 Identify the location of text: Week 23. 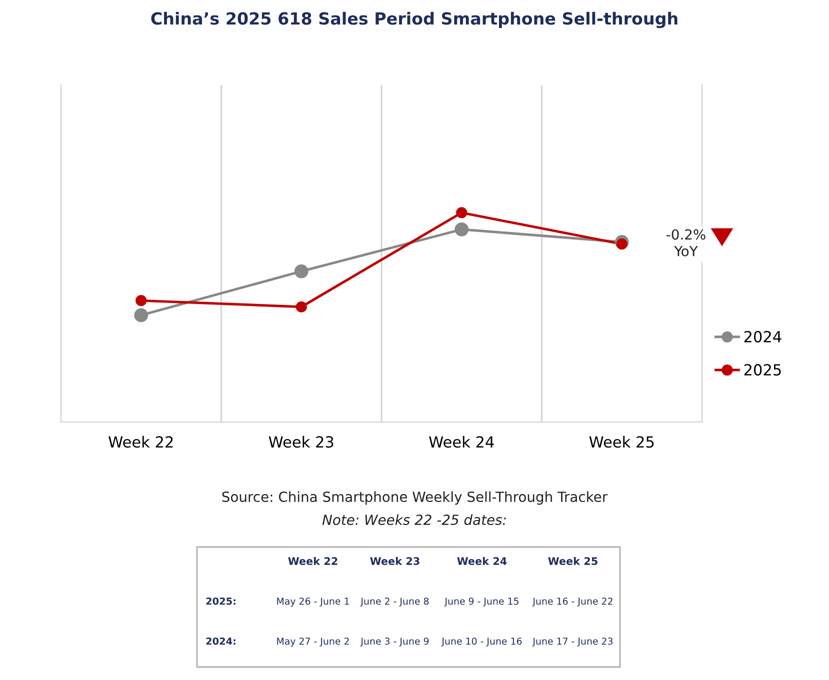
(395, 561).